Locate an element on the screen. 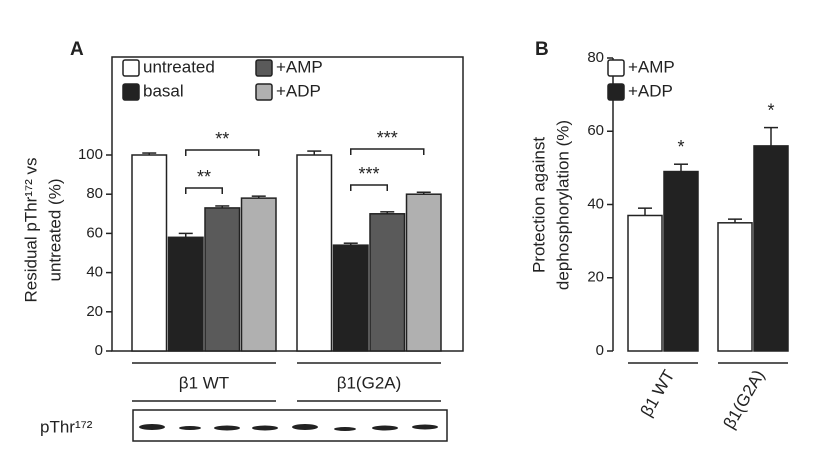 This screenshot has height=454, width=820. blot-bands is located at coordinates (288, 427).